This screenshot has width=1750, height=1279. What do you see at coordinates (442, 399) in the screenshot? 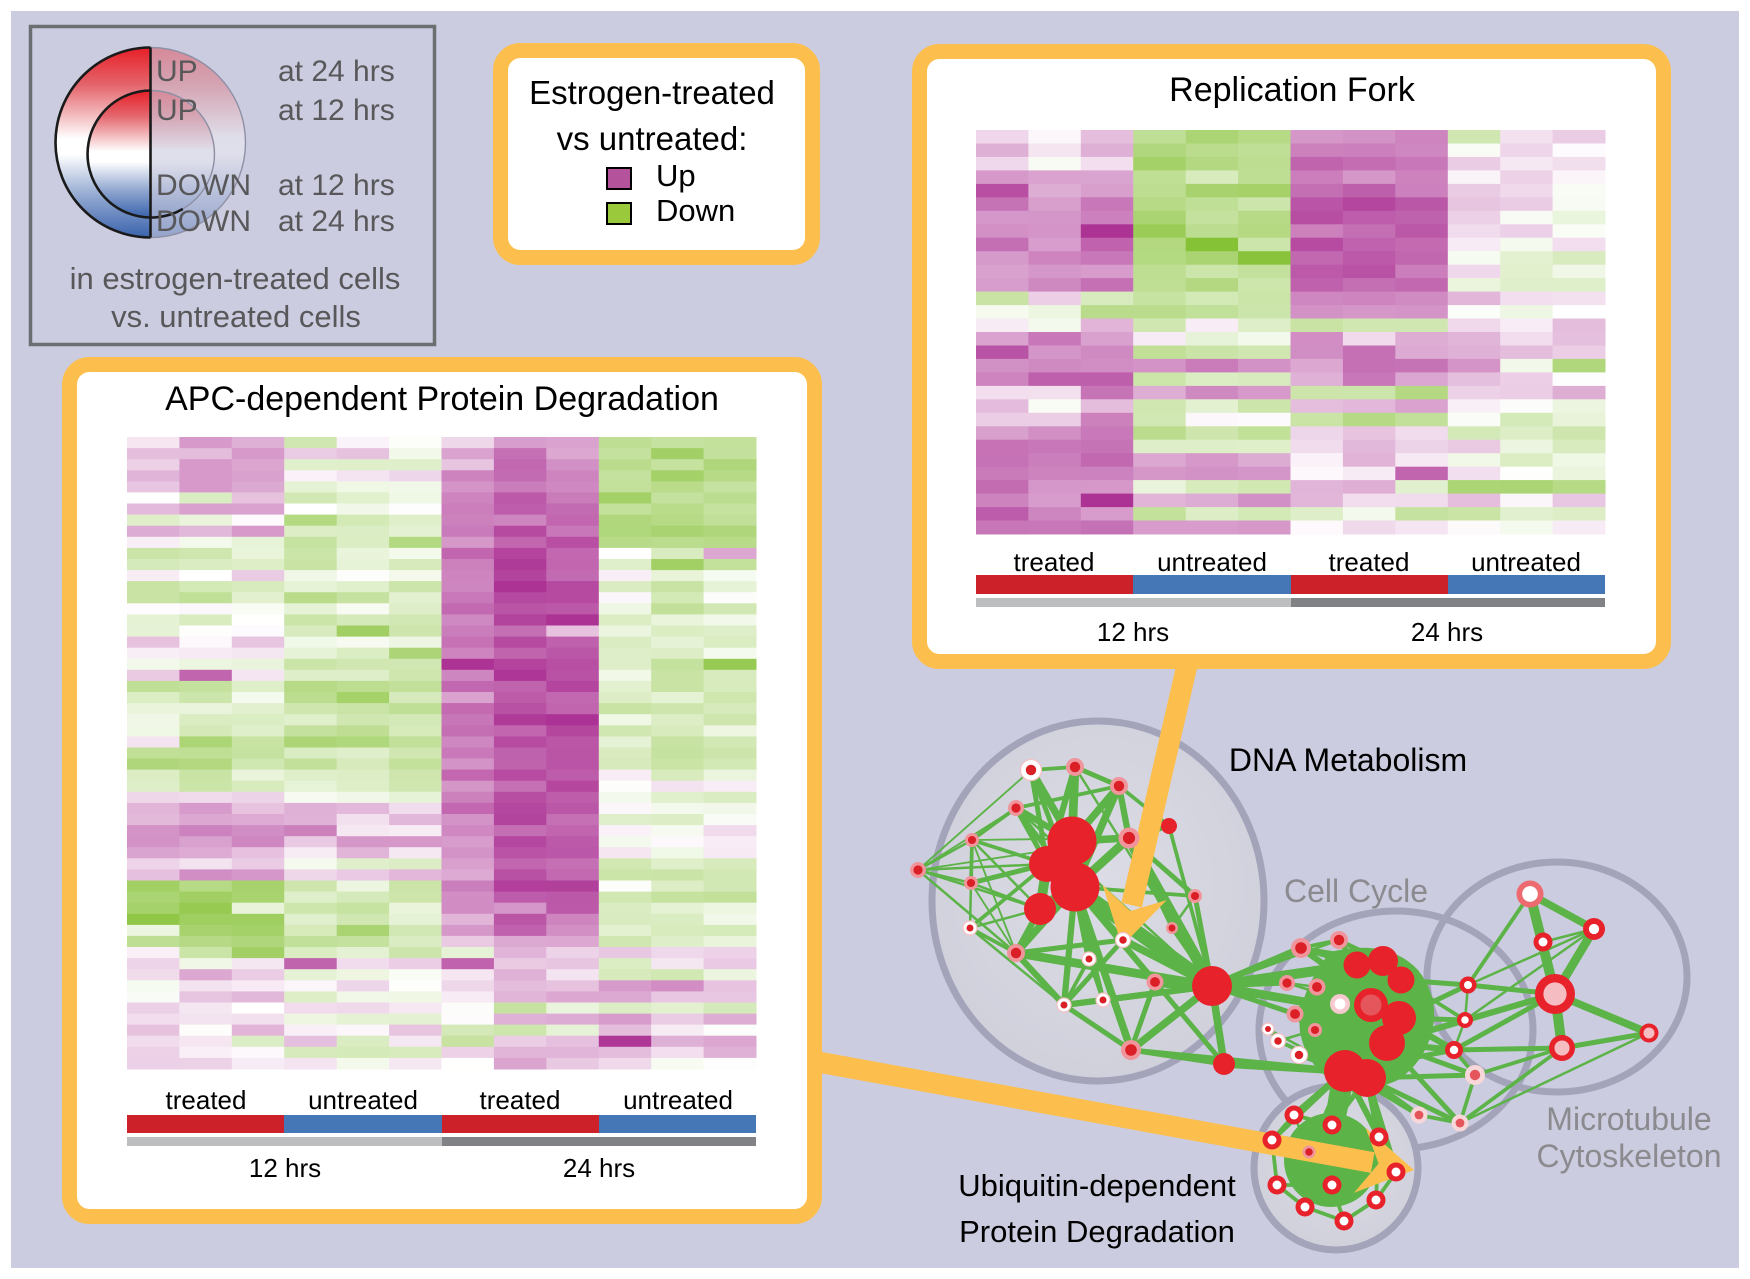
I see `svg-text:APC-dependent Protein Degradat: APC-dependent Protein Degradation` at bounding box center [442, 399].